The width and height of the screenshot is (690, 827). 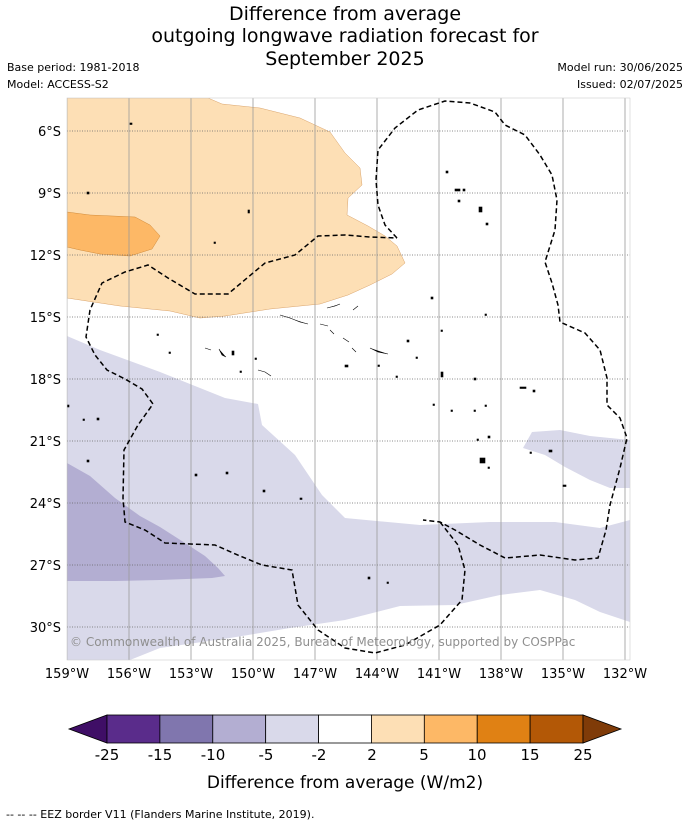 I want to click on anomaly-region-negative-mid, so click(x=146, y=522).